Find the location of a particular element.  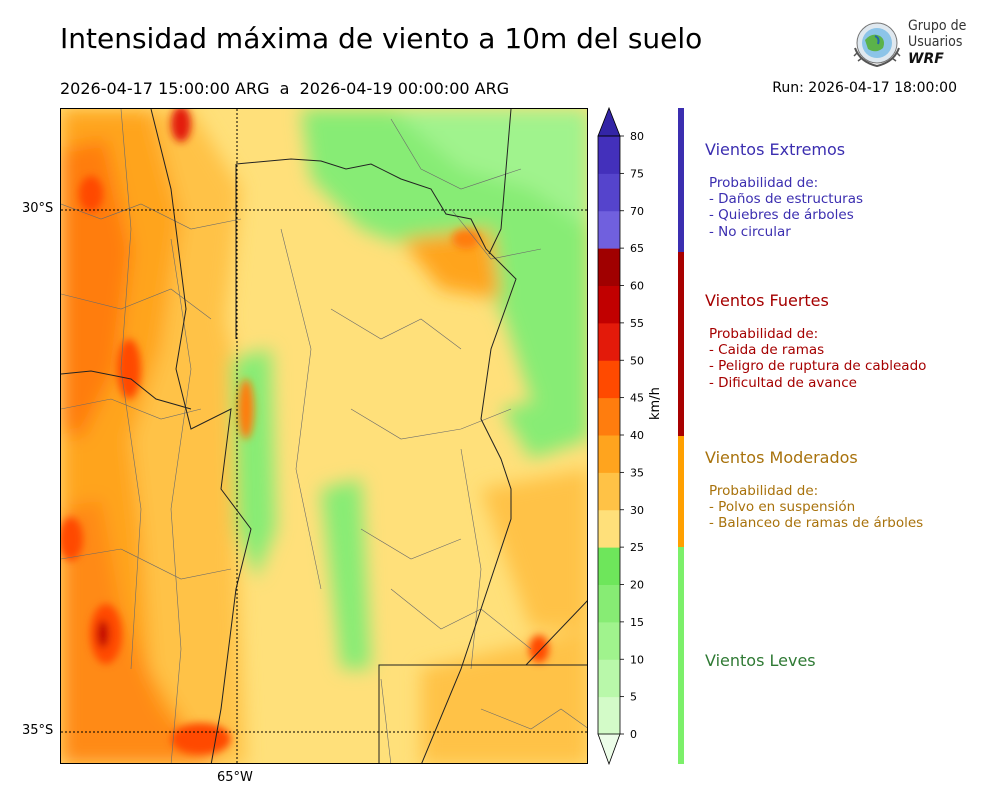

colorbar-extend-low is located at coordinates (609, 749).